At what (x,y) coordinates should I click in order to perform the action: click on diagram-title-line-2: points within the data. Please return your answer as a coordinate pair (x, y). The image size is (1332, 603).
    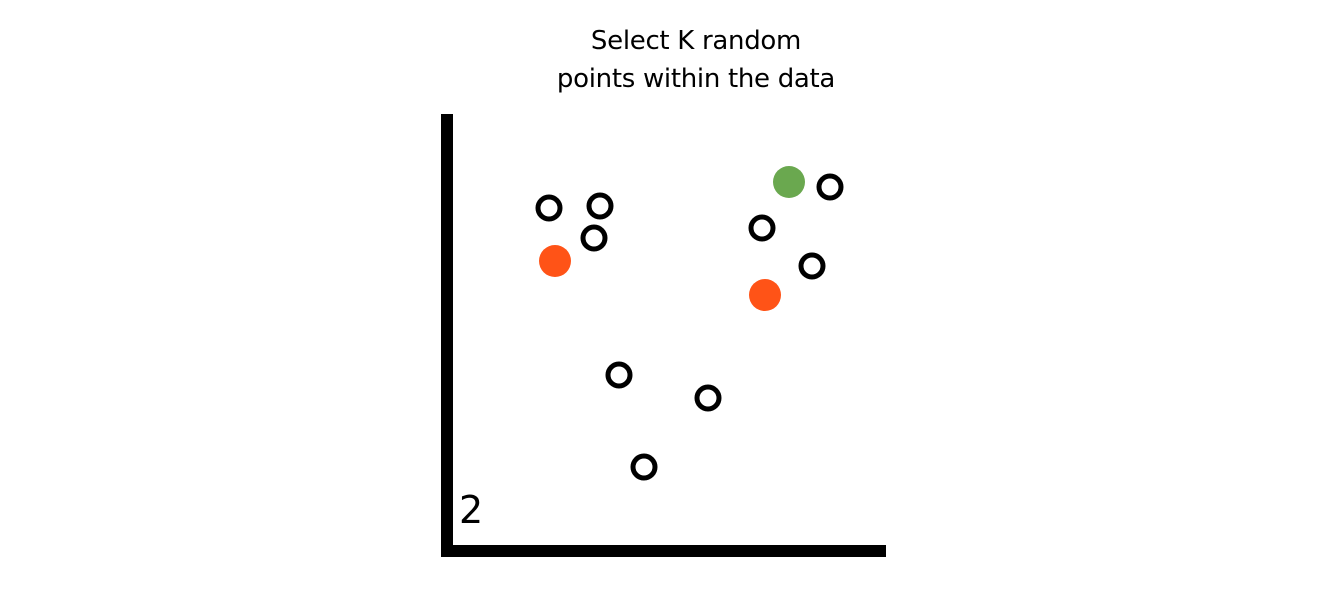
    Looking at the image, I should click on (696, 79).